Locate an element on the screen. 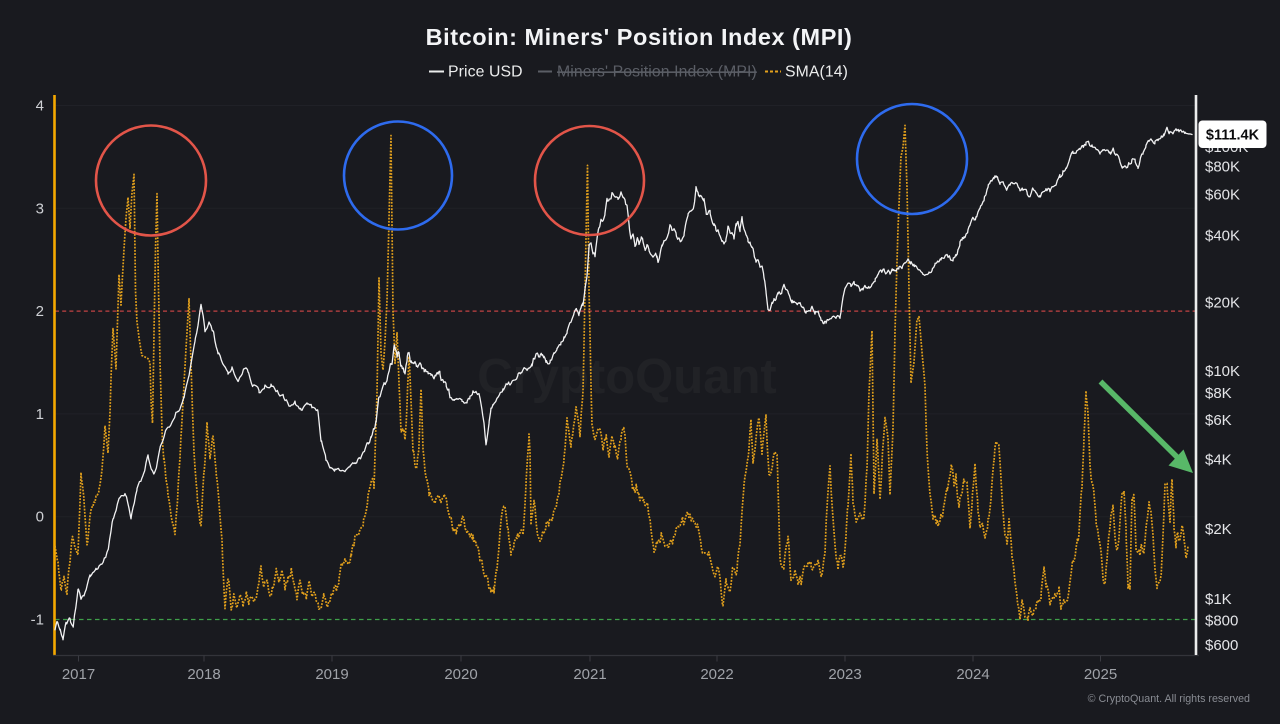 This screenshot has height=724, width=1280. svg-text: 2020 is located at coordinates (460, 674).